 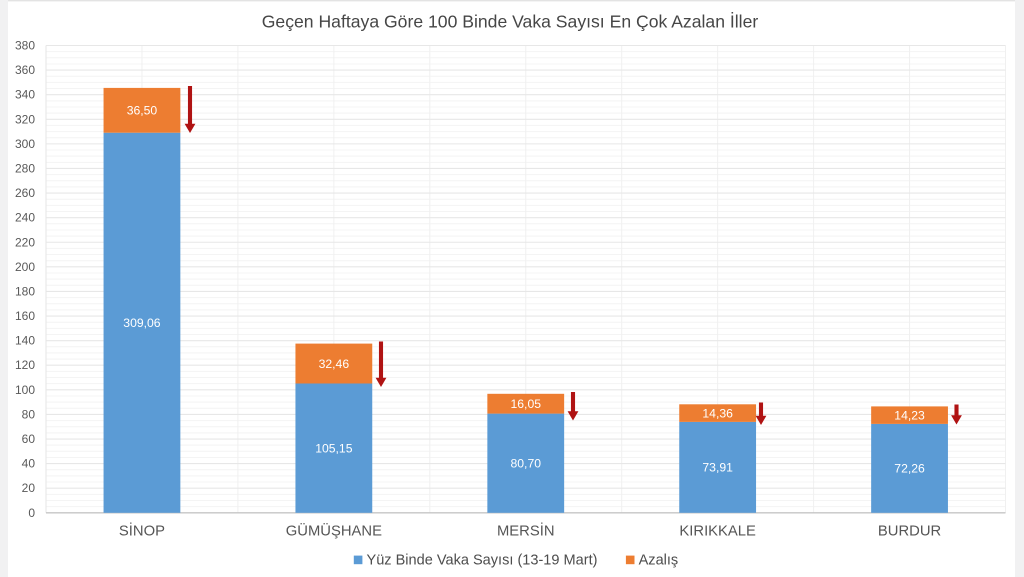 I want to click on svg-text: Azalış, so click(x=659, y=561).